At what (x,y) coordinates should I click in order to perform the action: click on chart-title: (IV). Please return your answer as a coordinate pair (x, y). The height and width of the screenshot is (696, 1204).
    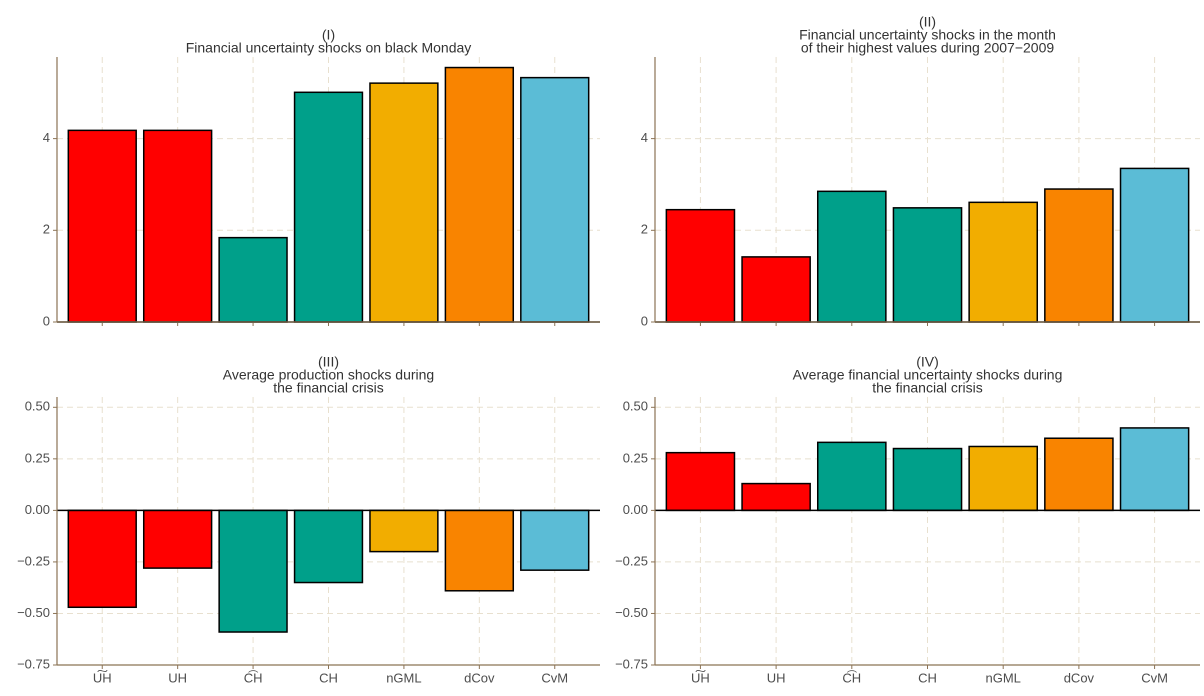
    Looking at the image, I should click on (927, 362).